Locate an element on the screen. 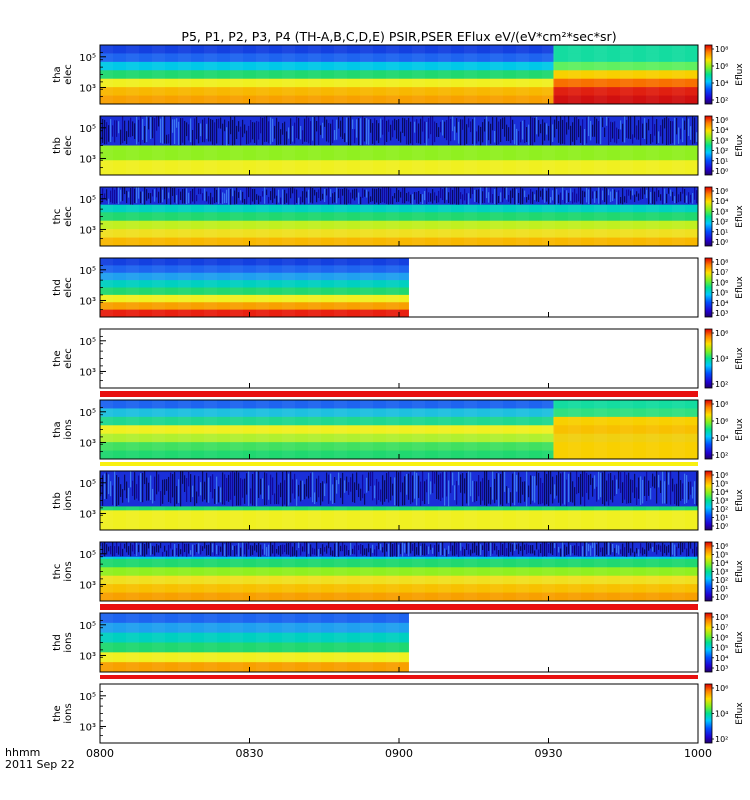 This screenshot has height=800, width=750. panel-probe-label: thb is located at coordinates (57, 500).